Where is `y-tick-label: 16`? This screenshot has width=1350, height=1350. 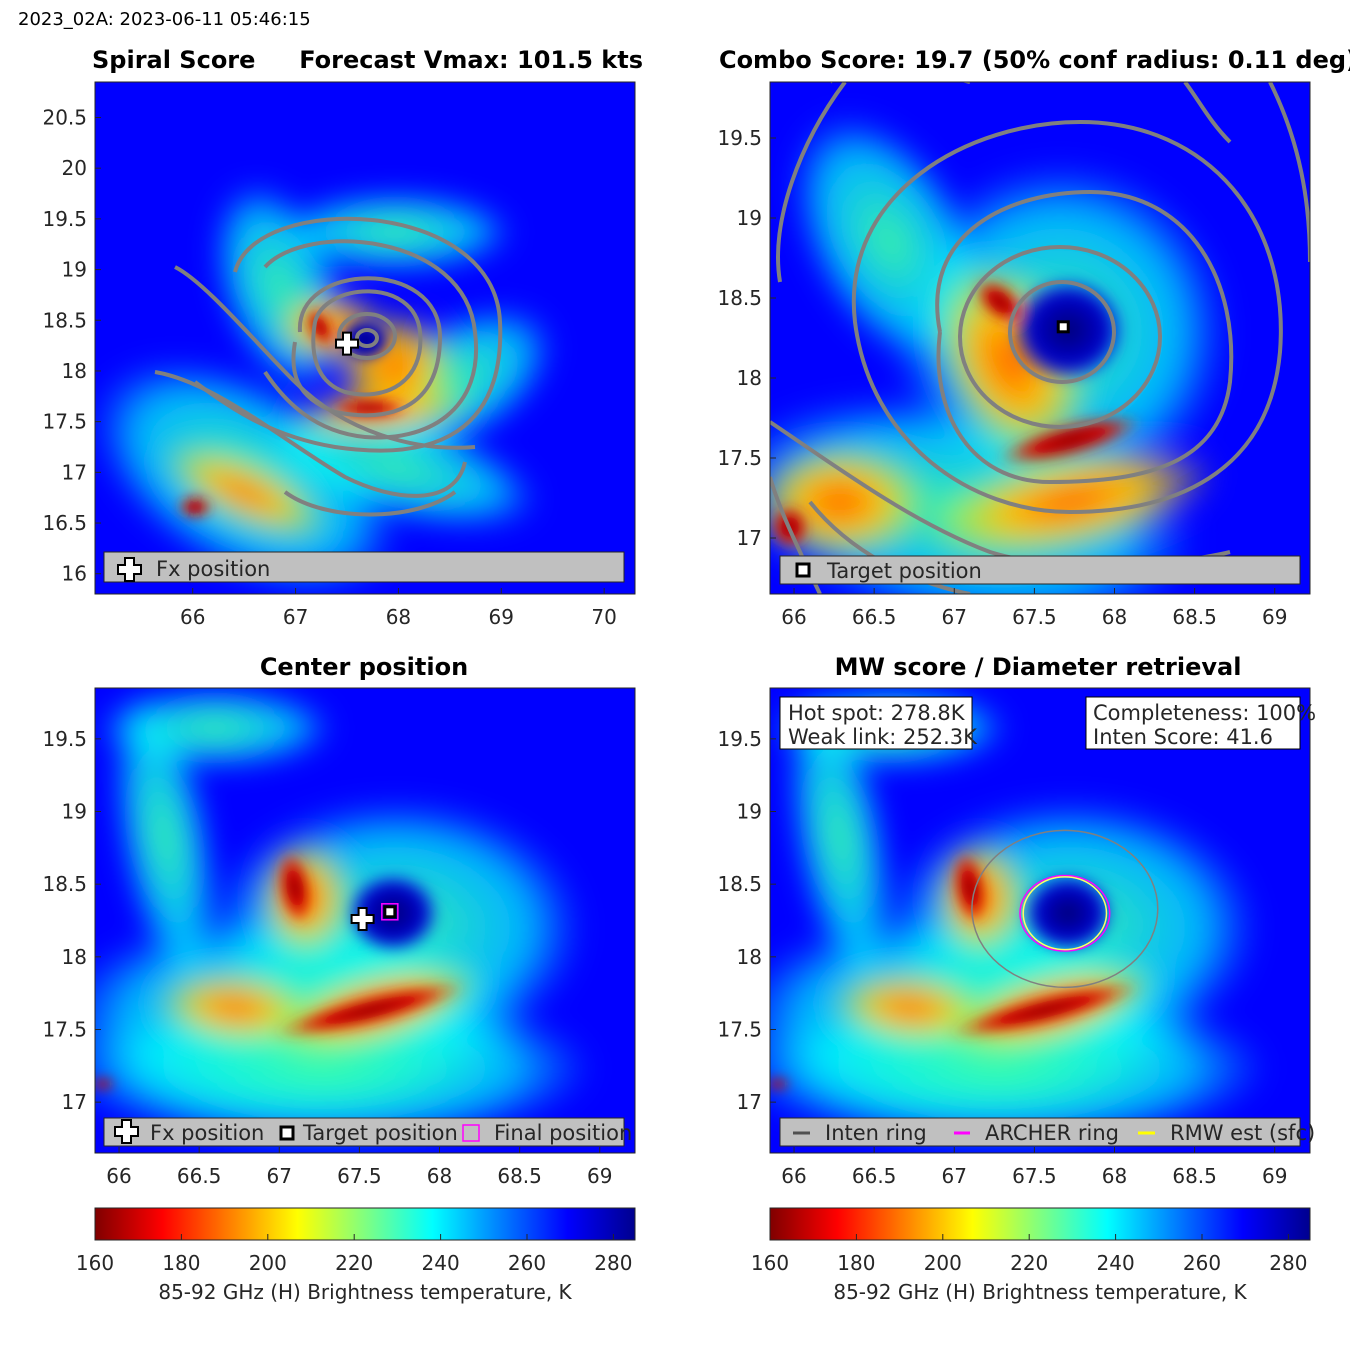
y-tick-label: 16 is located at coordinates (74, 574).